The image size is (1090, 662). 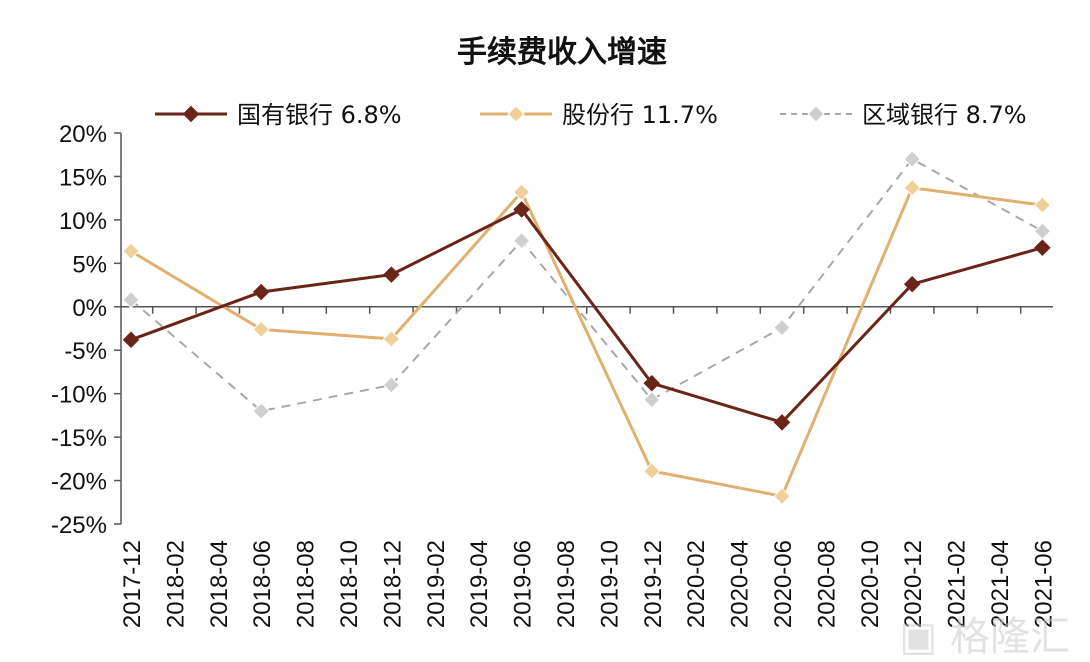 I want to click on y-tick-label: -20%, so click(x=79, y=482).